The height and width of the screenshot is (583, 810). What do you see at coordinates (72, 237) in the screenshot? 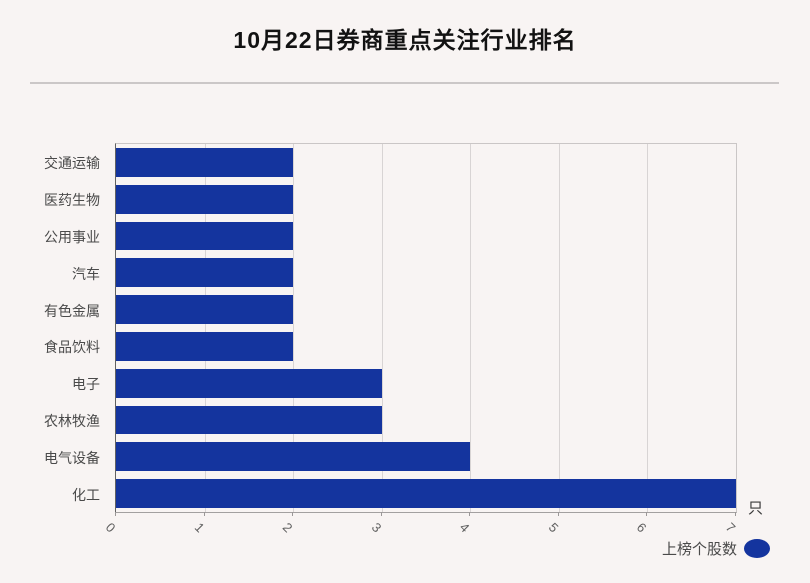
I see `y-axis-label: 公用事业` at bounding box center [72, 237].